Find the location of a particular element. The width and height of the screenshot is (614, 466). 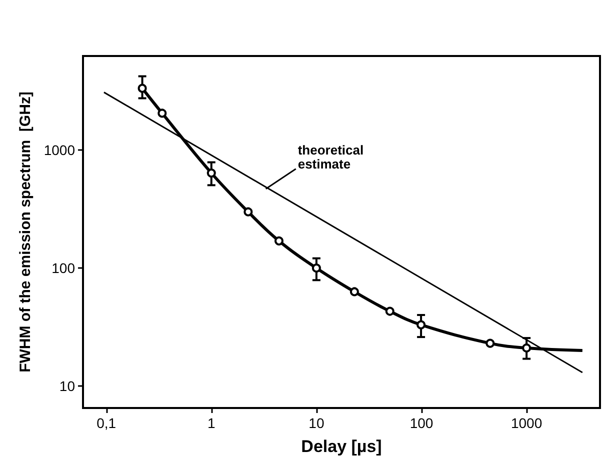

y-tick-label: 10 is located at coordinates (67, 386).